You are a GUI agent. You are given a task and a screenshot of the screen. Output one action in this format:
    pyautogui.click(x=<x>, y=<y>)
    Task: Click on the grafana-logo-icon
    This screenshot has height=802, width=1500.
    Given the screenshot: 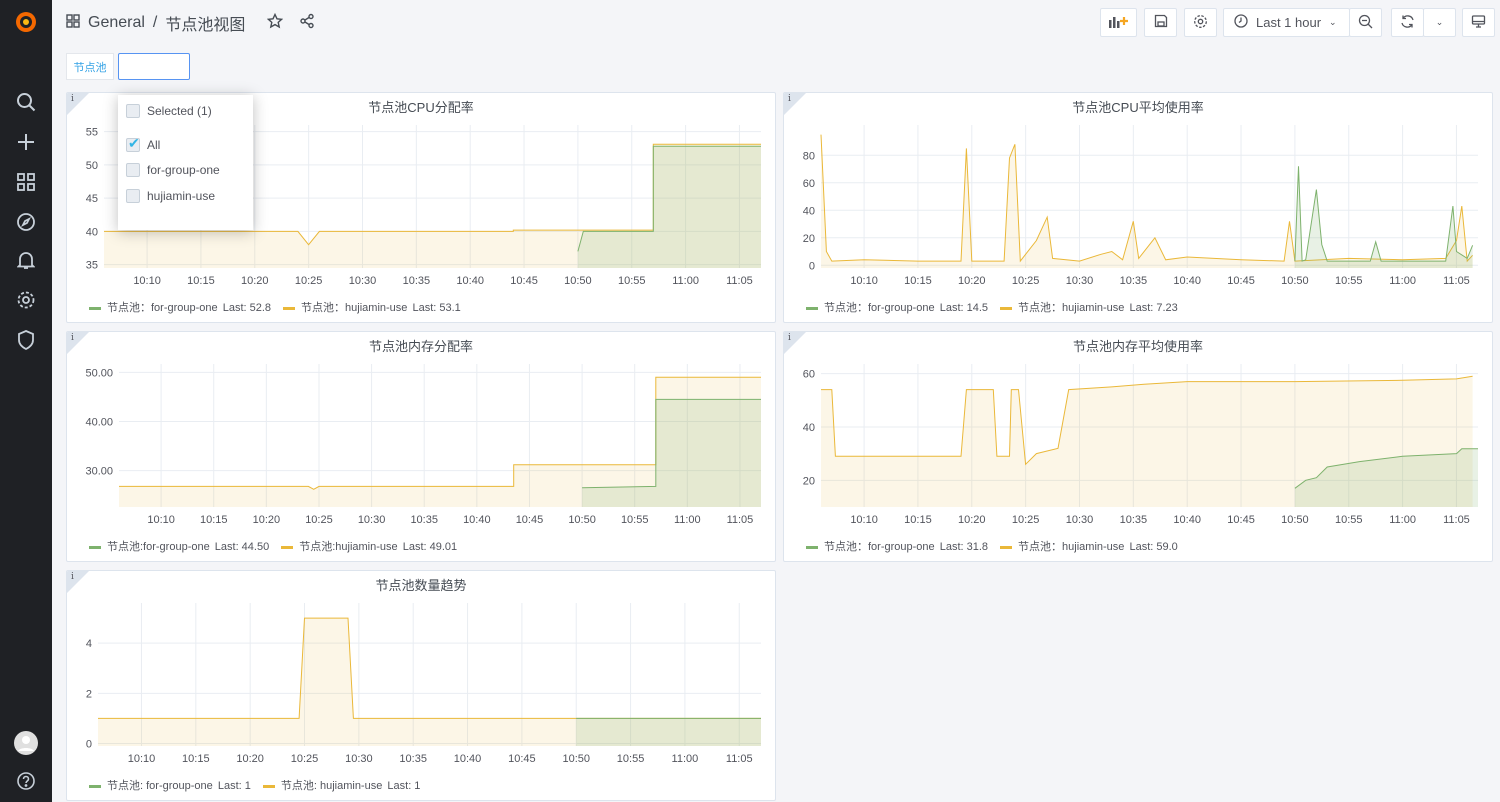 What is the action you would take?
    pyautogui.click(x=26, y=22)
    